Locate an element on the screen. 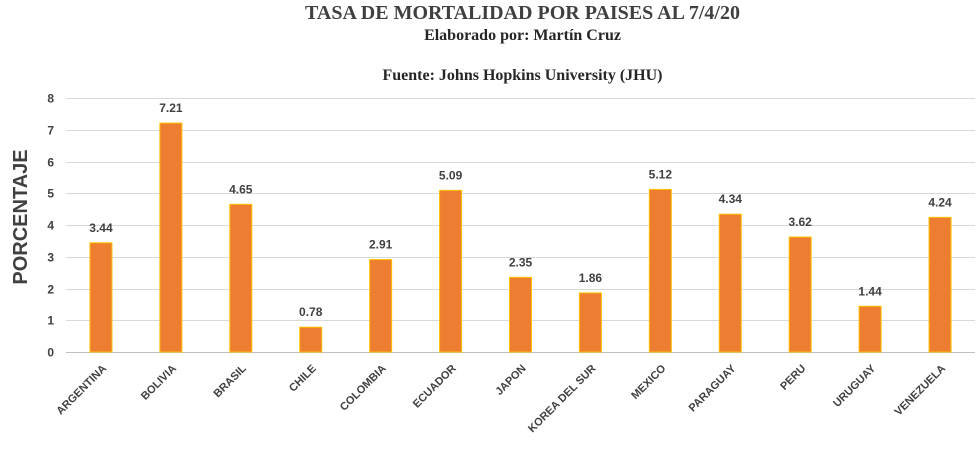 Image resolution: width=980 pixels, height=455 pixels. y-tick-label: 1 is located at coordinates (50, 321).